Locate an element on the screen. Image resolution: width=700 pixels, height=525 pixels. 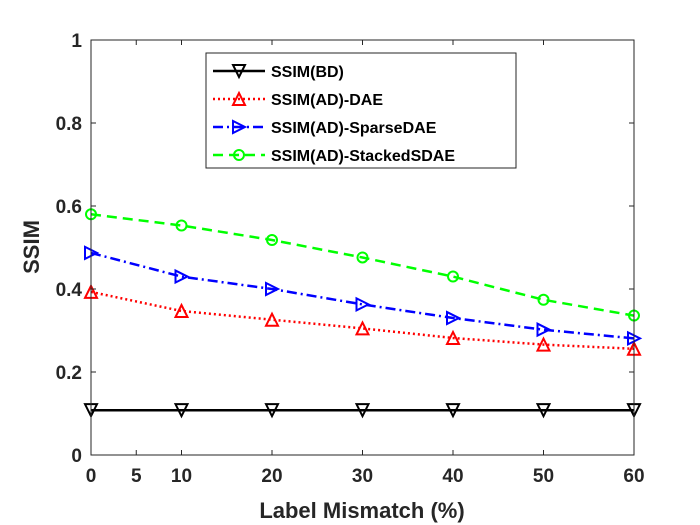
x-tick-label: 10 is located at coordinates (181, 476).